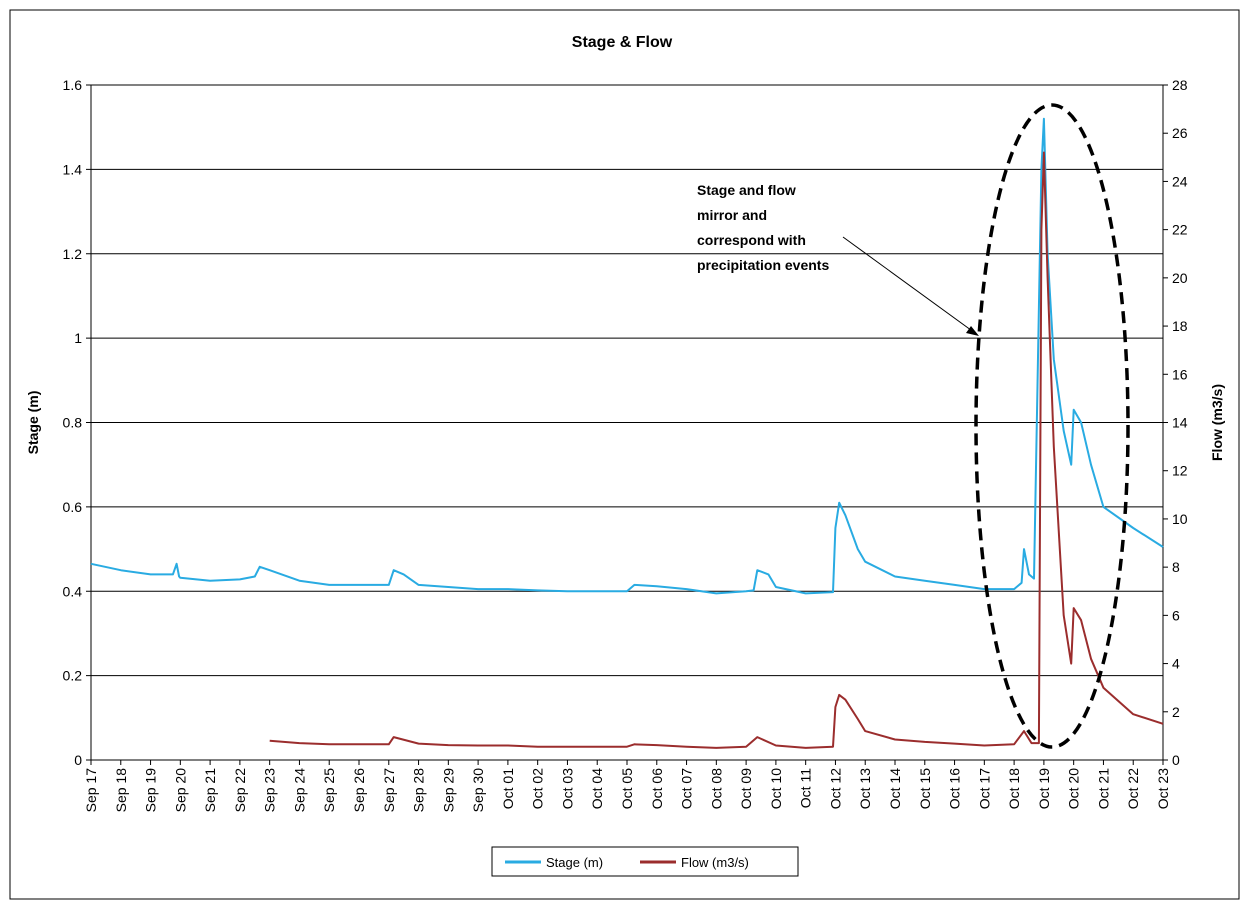 The width and height of the screenshot is (1249, 909). I want to click on y-tick-label: 0.2, so click(73, 676).